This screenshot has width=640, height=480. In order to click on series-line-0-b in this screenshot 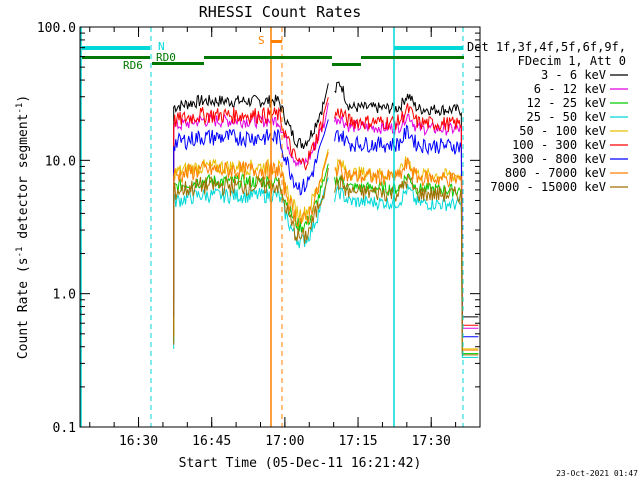, I will do `click(406, 199)`.